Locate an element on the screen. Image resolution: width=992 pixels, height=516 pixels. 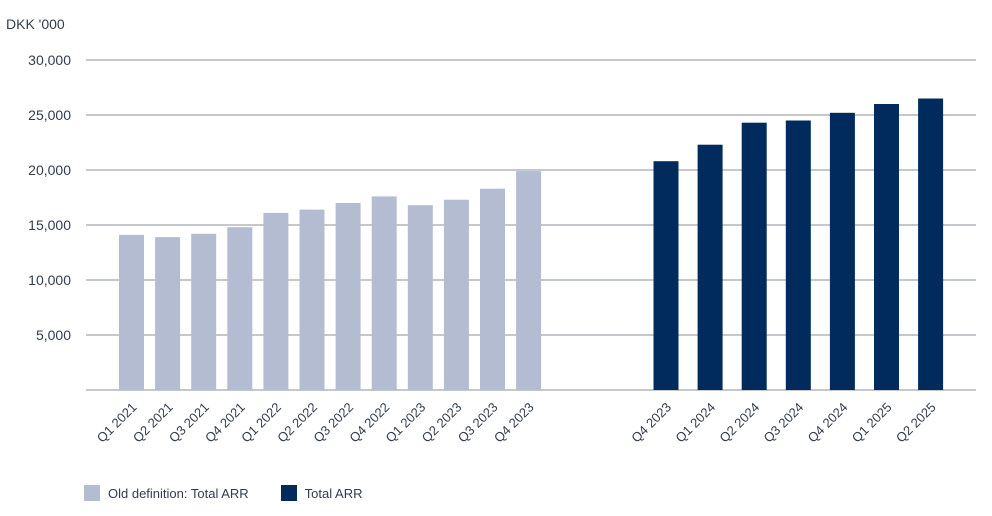
x-tick-label: Q2 2025 is located at coordinates (916, 423).